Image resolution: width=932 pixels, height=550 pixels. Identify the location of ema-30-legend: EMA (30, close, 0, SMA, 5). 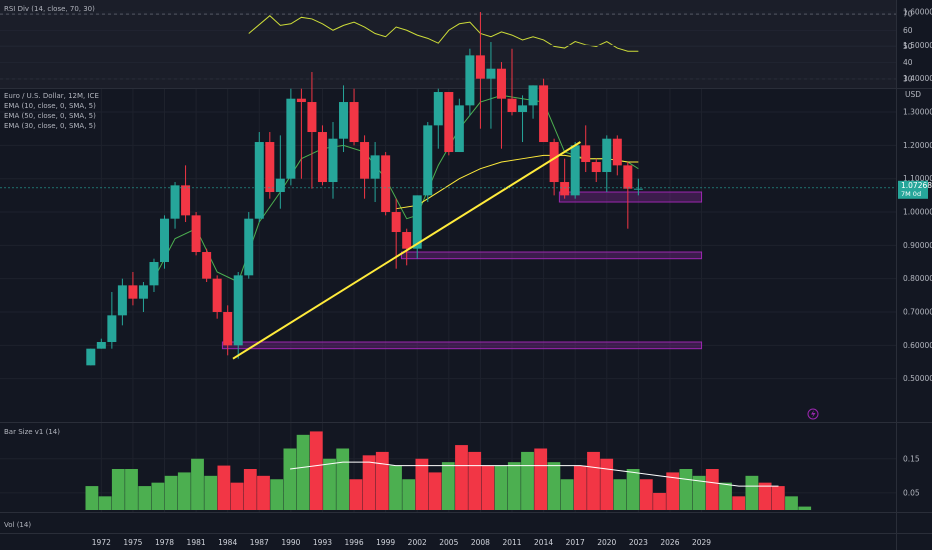
(50, 126).